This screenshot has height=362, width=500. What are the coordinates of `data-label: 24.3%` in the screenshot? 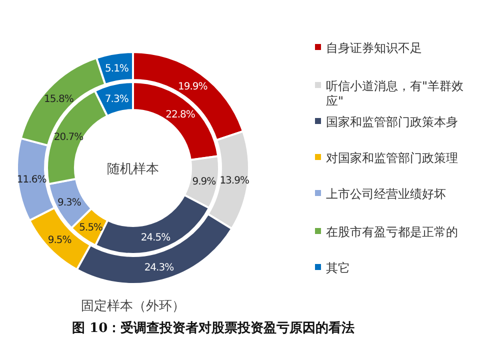 It's located at (159, 268).